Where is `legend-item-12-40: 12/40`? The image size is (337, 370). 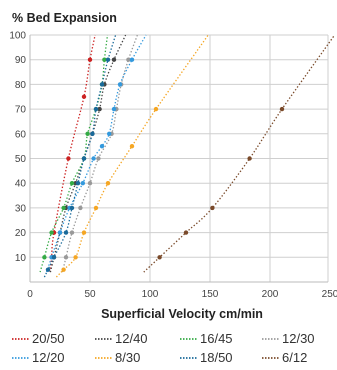 legend-item-12-40: 12/40 is located at coordinates (121, 338).